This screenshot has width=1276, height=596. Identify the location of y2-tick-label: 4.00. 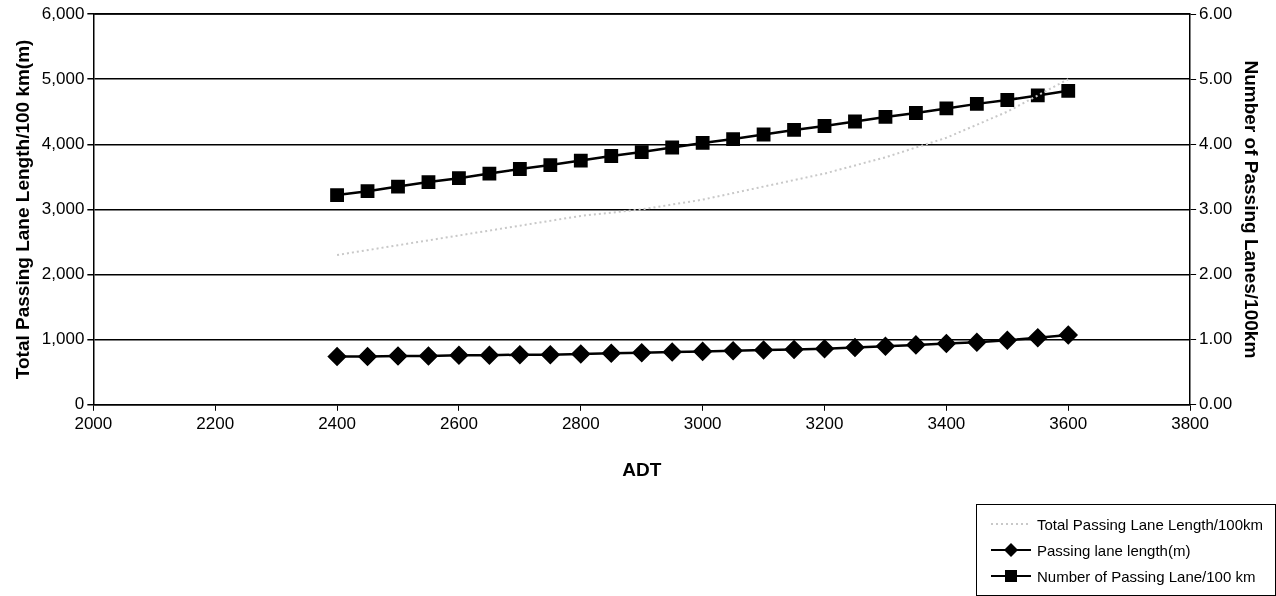
(1216, 143).